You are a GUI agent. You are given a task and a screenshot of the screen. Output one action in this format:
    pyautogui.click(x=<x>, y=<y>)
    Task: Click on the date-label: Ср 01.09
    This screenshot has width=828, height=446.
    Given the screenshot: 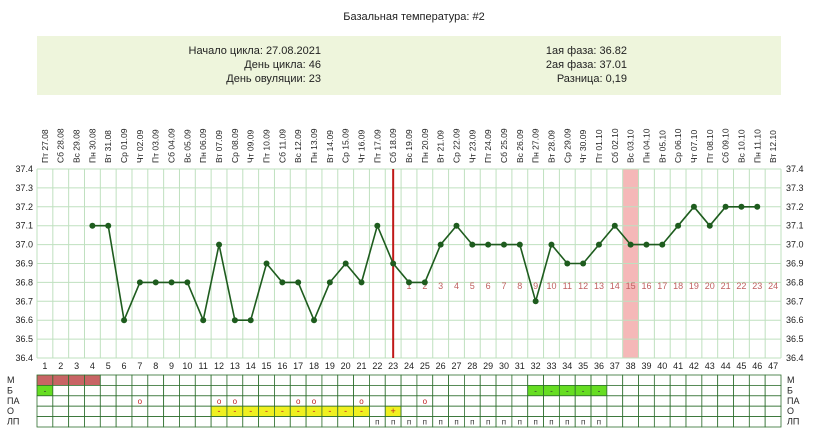 What is the action you would take?
    pyautogui.click(x=124, y=145)
    